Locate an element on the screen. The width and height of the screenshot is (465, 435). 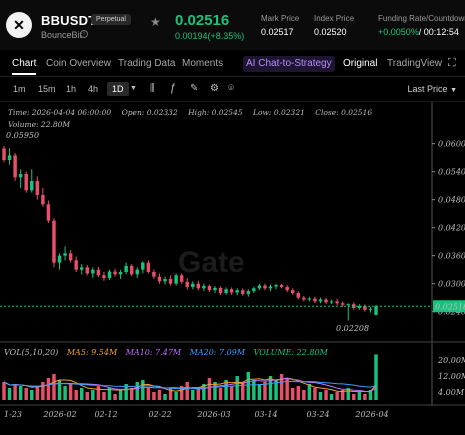
last-price-selector: Last Price ▼ is located at coordinates (432, 89).